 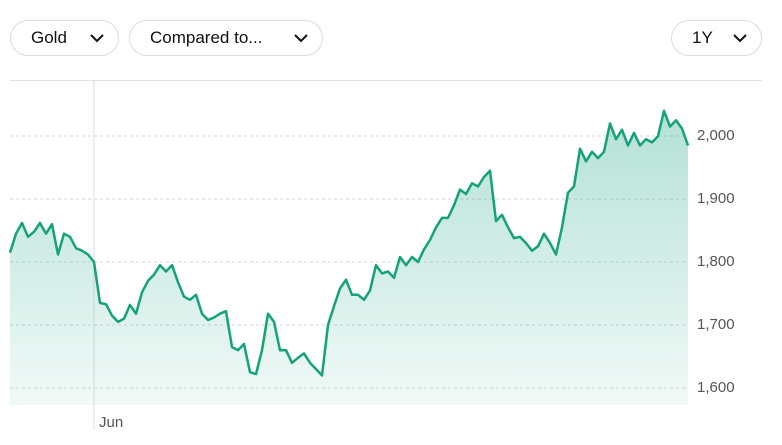 What do you see at coordinates (702, 37) in the screenshot?
I see `range-label: 1Y` at bounding box center [702, 37].